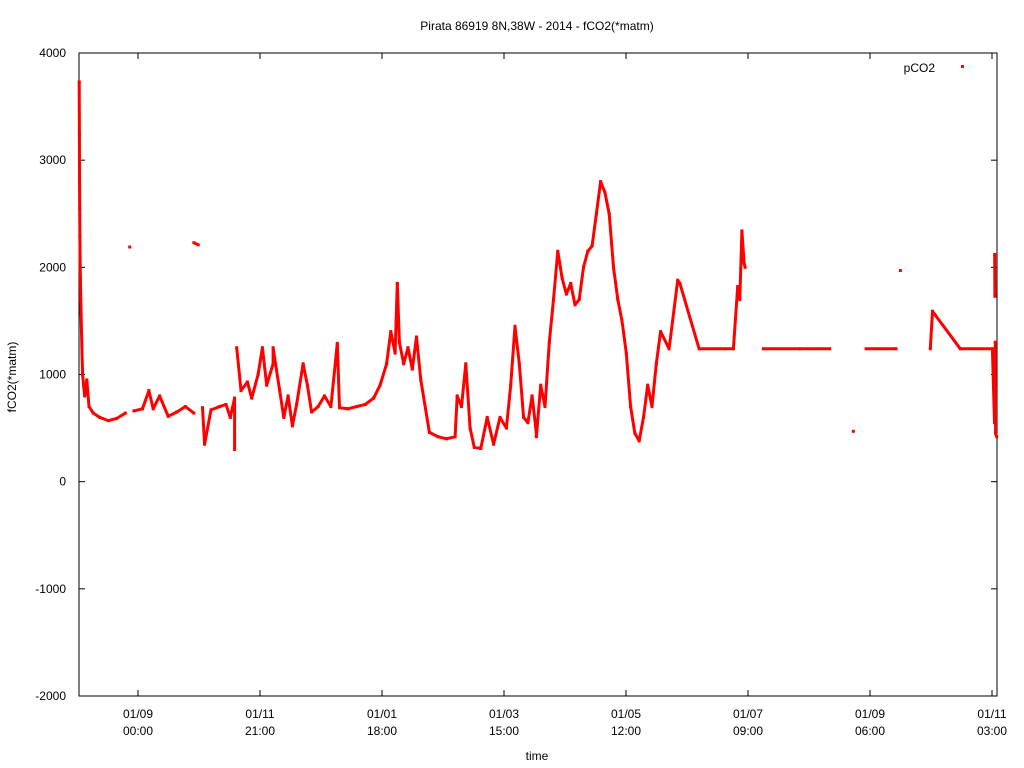  Describe the element at coordinates (920, 68) in the screenshot. I see `legend-label-pco2: pCO2` at that location.